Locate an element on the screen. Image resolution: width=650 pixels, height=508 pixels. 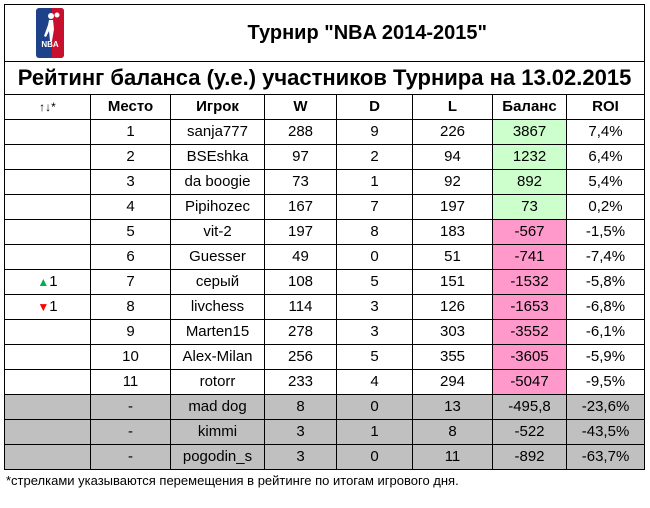
table-row: 4 Pipihozec 167 7 197 73 0,2% is located at coordinates (325, 207).